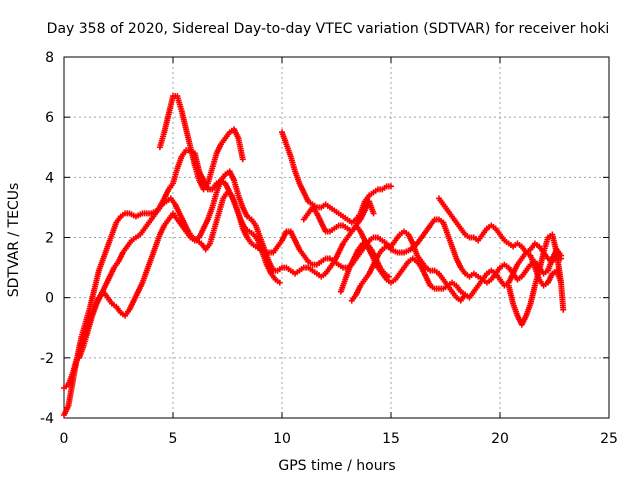  Describe the element at coordinates (49, 58) in the screenshot. I see `y-tick-label: 8` at that location.